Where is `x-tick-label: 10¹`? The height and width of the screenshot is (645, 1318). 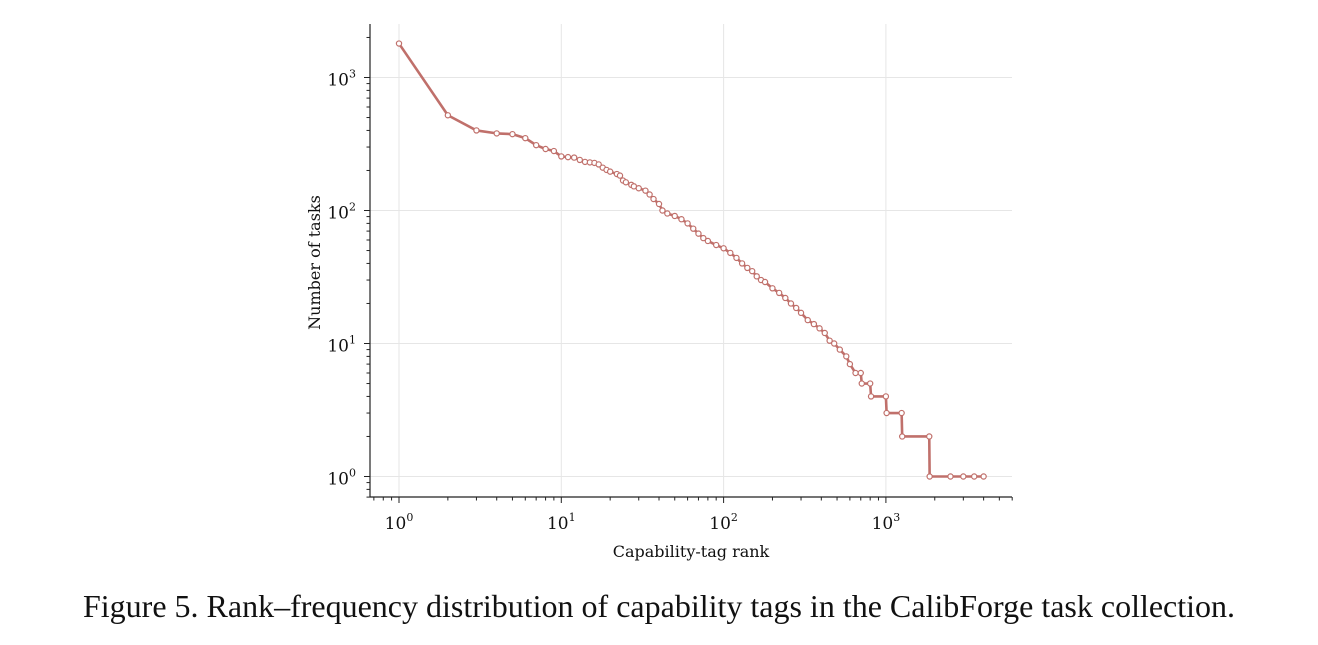
x-tick-label: 10¹ is located at coordinates (561, 522).